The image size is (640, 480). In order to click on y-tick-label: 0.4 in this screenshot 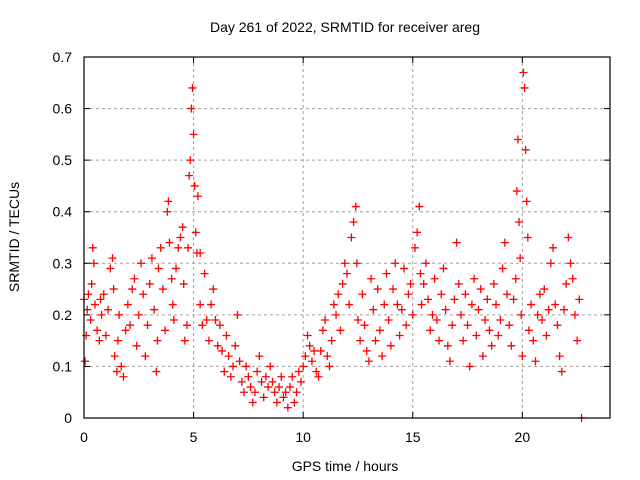, I will do `click(63, 212)`.